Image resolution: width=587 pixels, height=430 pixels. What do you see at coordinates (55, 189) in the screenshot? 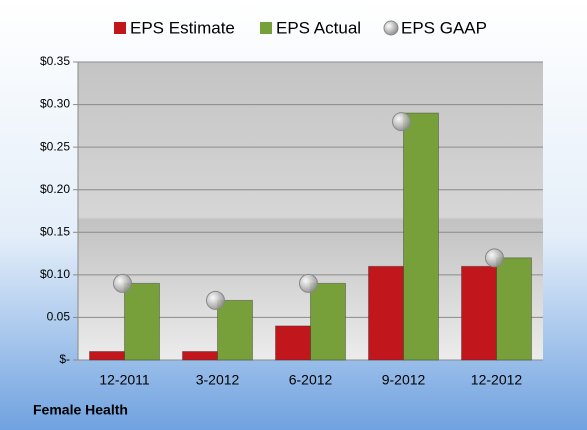
I see `y-tick-label: $0.20` at bounding box center [55, 189].